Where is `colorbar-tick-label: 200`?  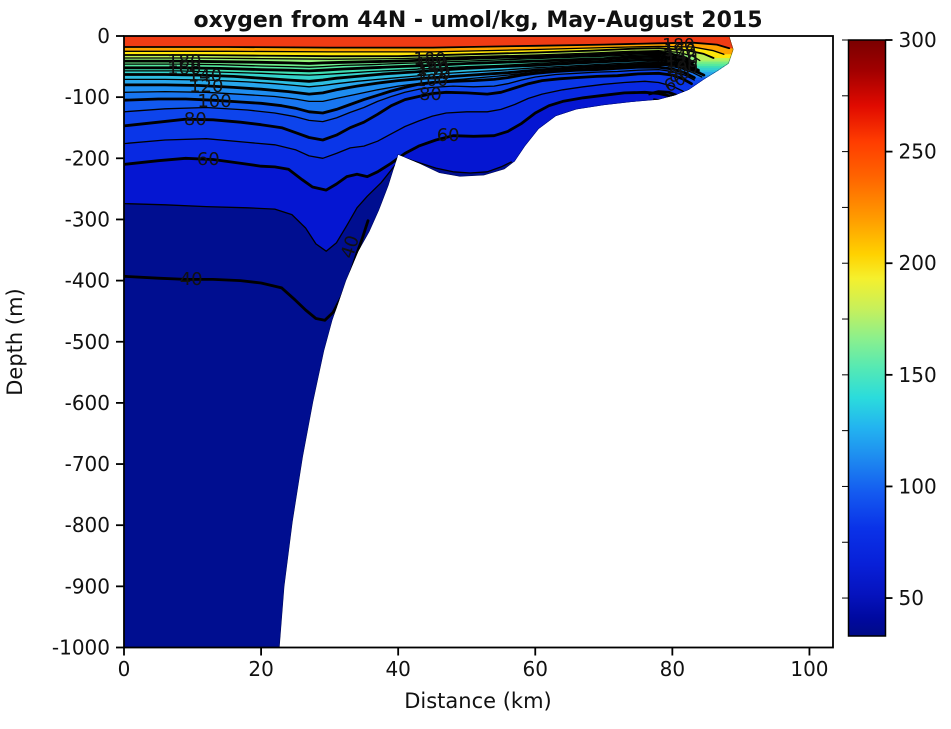
colorbar-tick-label: 200 is located at coordinates (918, 263).